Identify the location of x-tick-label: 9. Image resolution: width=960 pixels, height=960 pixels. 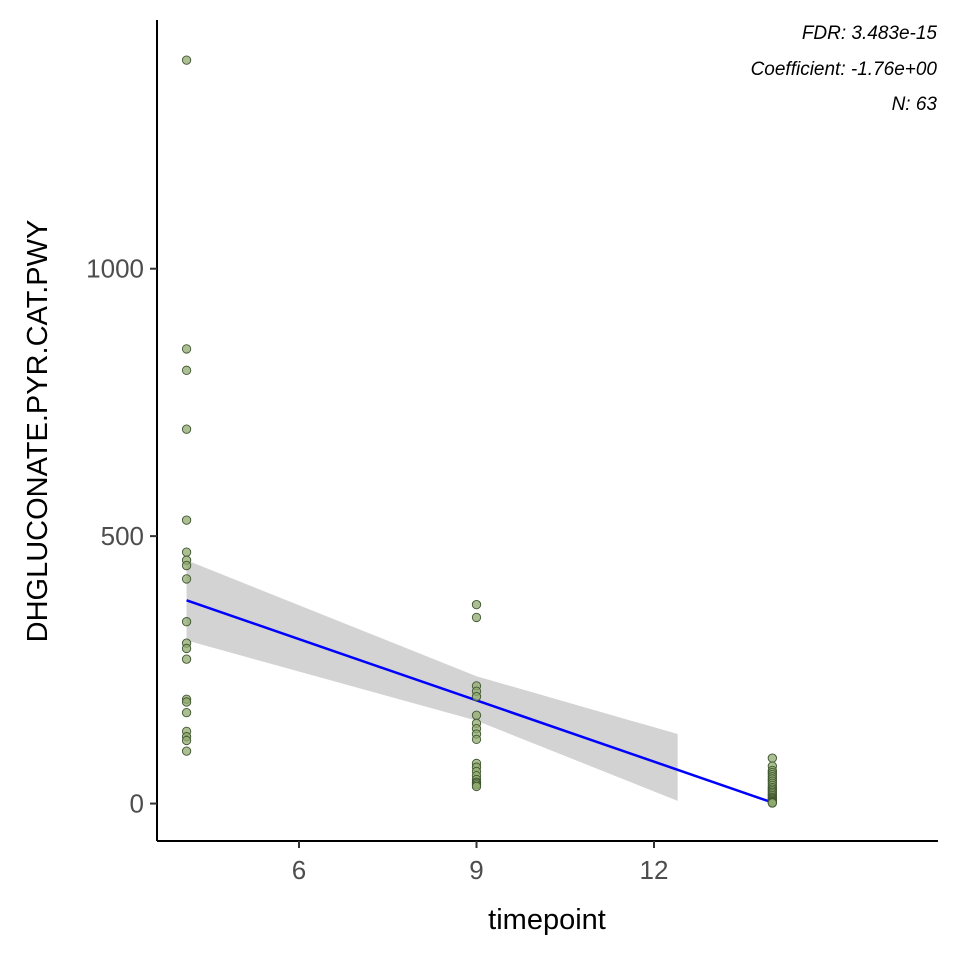
(476, 870).